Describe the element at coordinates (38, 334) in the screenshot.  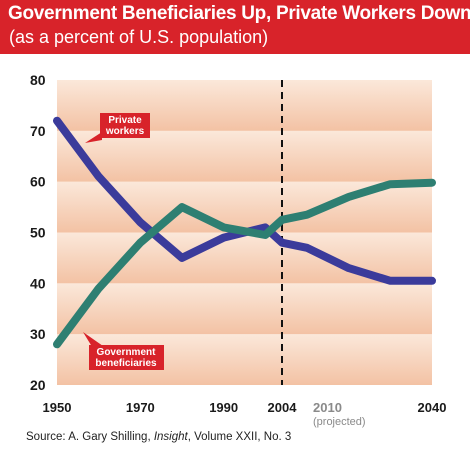
I see `y-tick-label: 30` at that location.